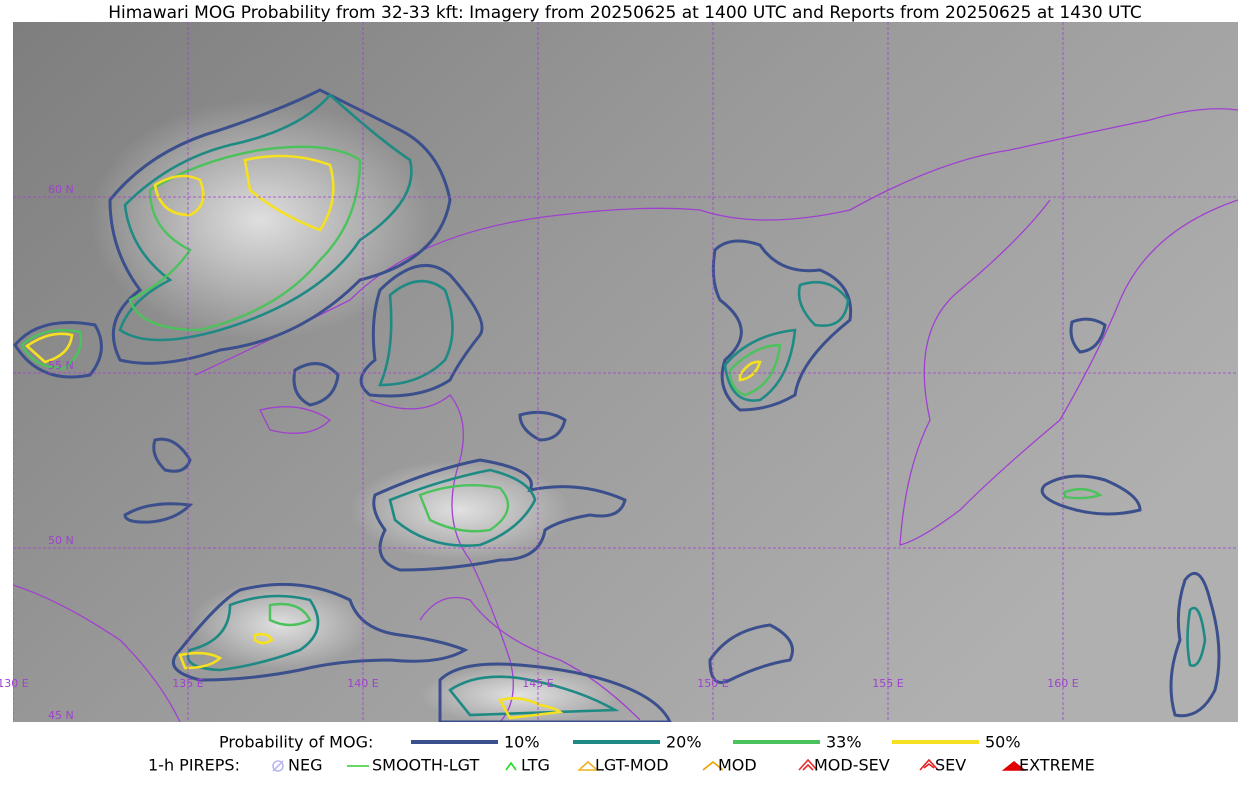  Describe the element at coordinates (61, 365) in the screenshot. I see `lat-label: 55 N` at that location.